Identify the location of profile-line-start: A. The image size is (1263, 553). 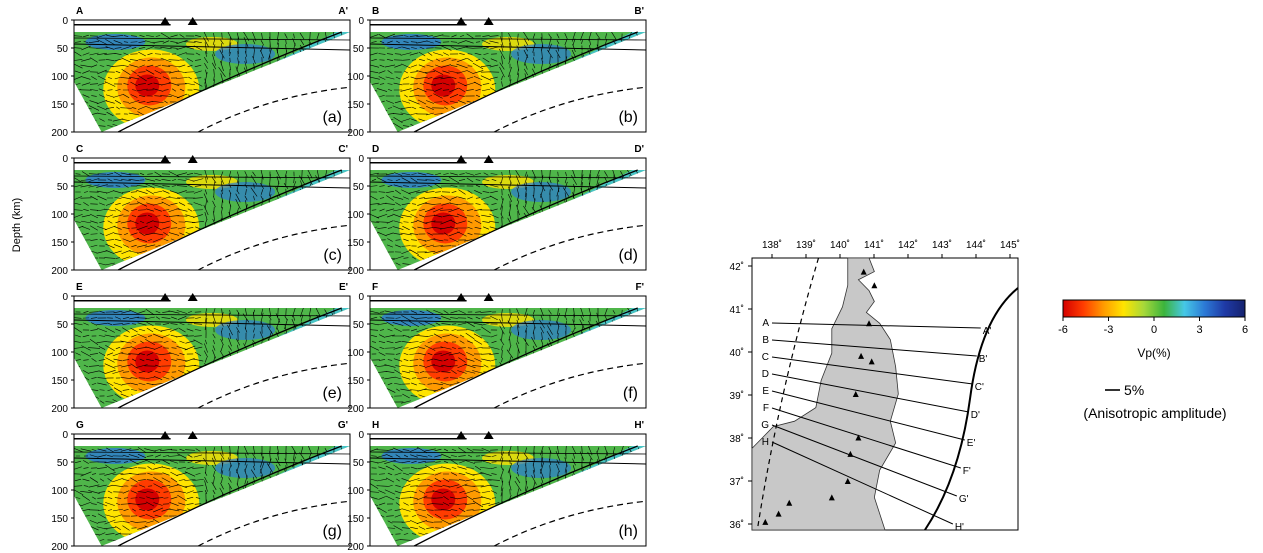
(765, 323).